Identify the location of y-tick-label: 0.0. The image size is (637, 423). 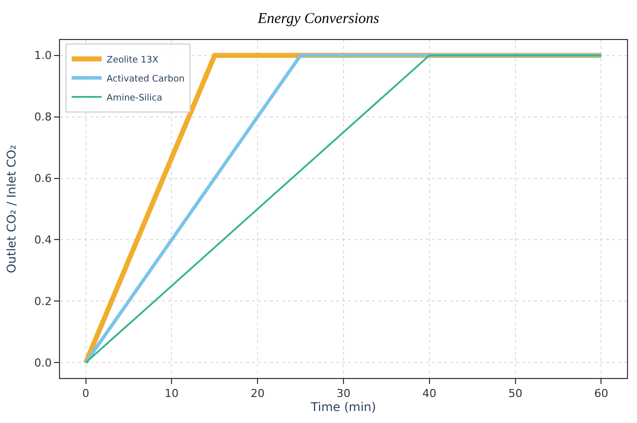
(43, 363).